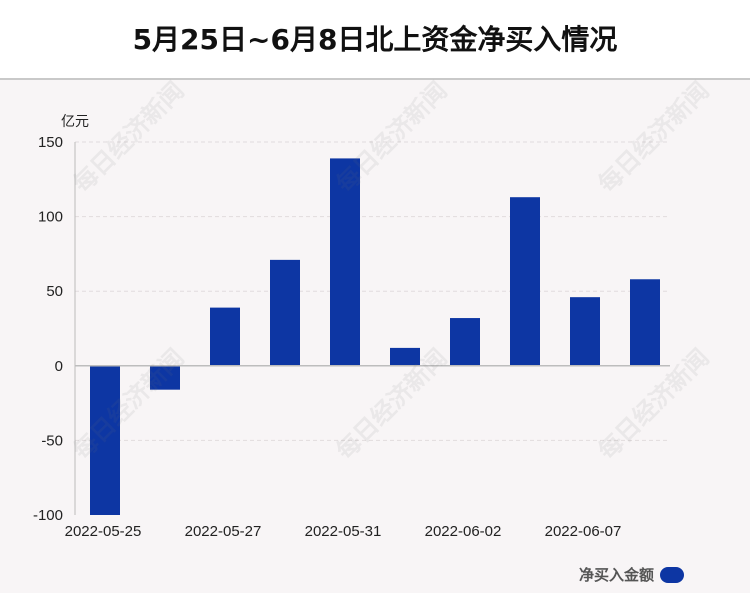 The height and width of the screenshot is (593, 750). What do you see at coordinates (672, 574) in the screenshot?
I see `legend-swatch` at bounding box center [672, 574].